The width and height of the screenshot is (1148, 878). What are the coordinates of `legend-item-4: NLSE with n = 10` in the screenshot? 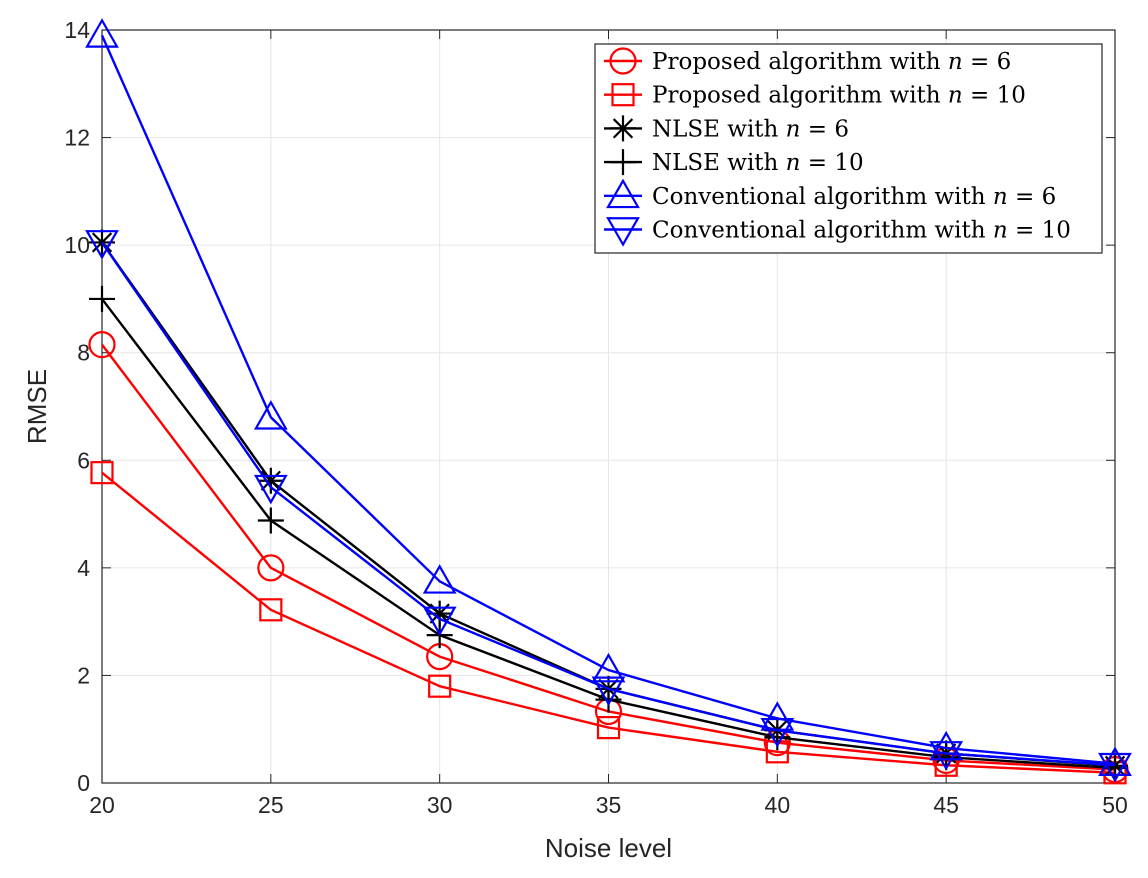 It's located at (734, 162).